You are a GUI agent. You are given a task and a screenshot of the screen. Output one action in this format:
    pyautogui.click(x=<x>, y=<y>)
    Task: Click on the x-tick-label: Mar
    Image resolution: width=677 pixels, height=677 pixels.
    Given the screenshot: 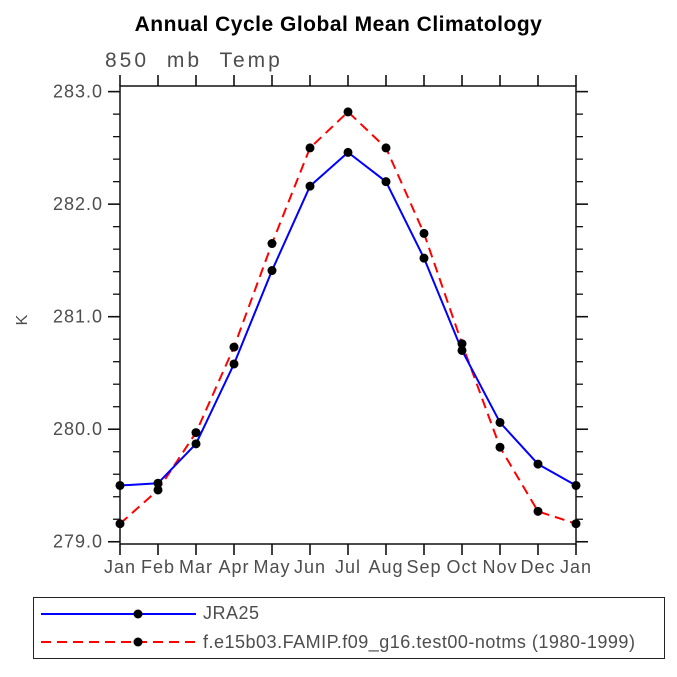 What is the action you would take?
    pyautogui.click(x=196, y=567)
    